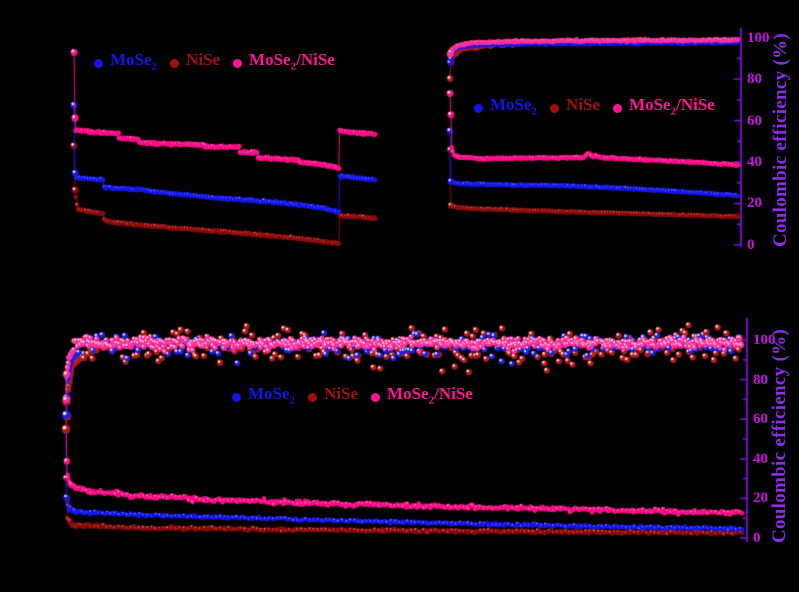 The width and height of the screenshot is (799, 592). I want to click on ce-axis-title-bottom: Coulombic efficiency (%), so click(779, 436).